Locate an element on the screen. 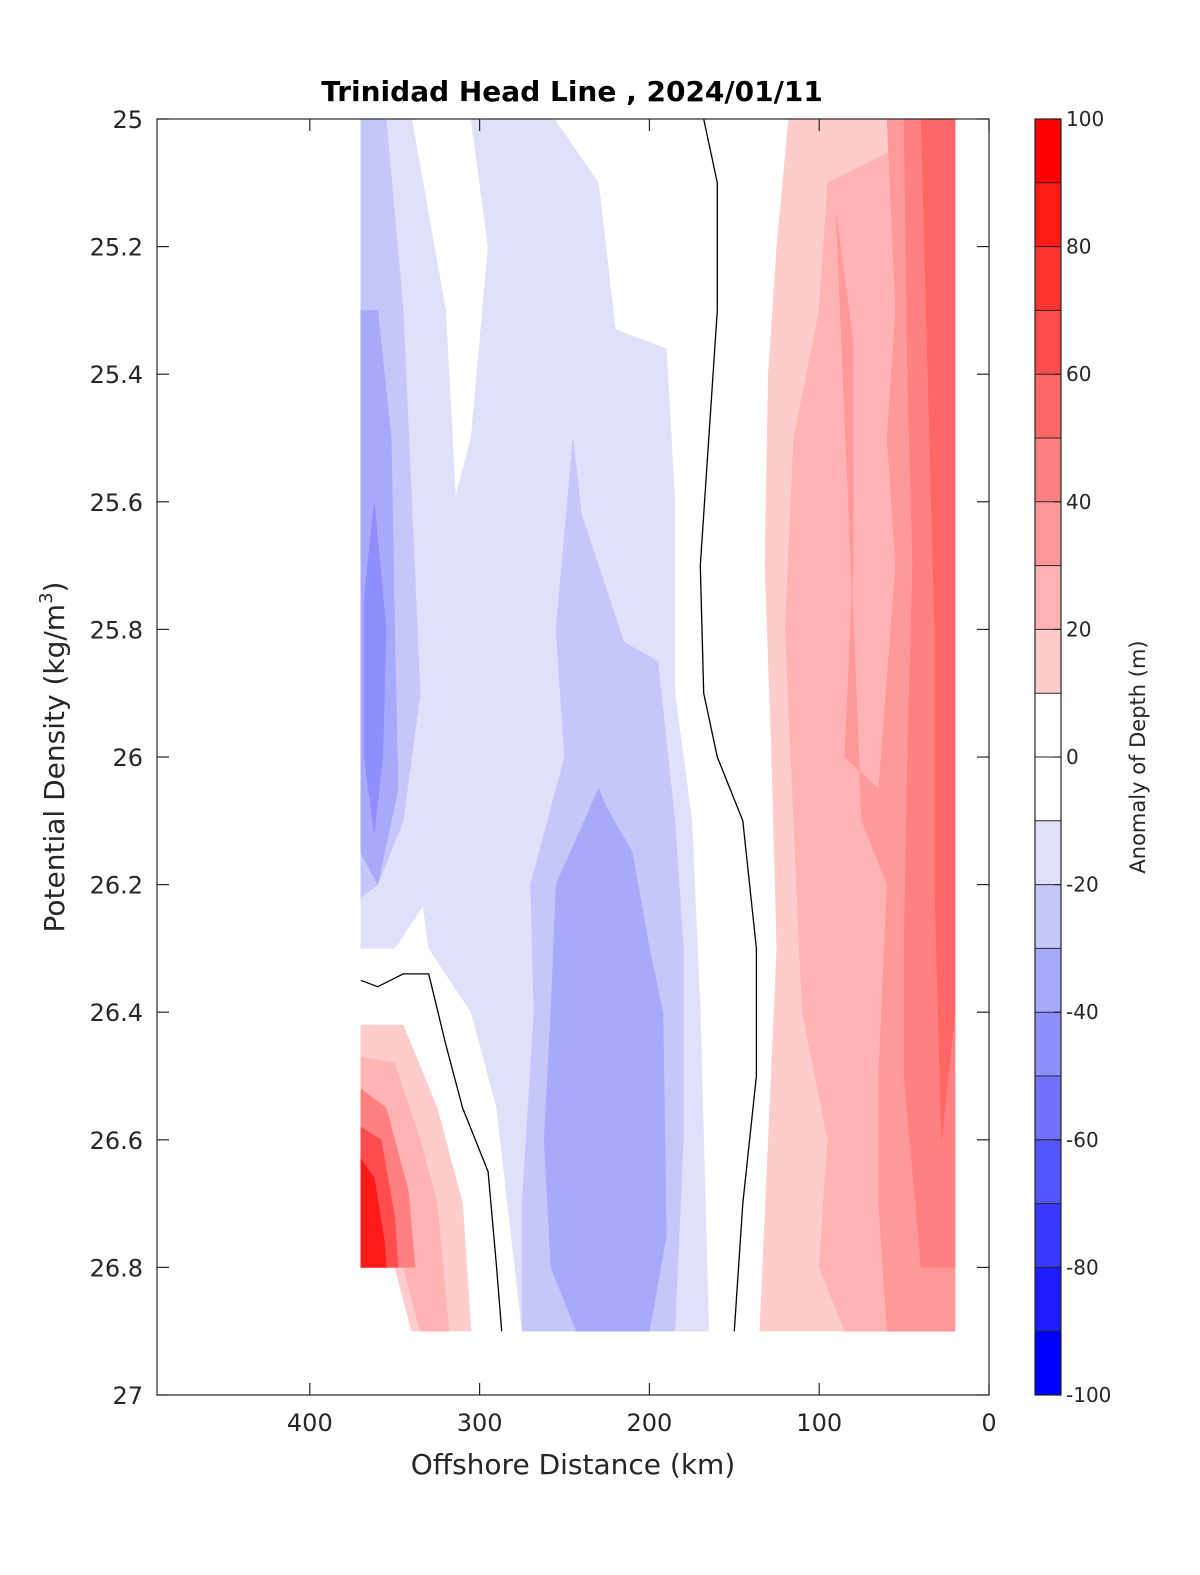 This screenshot has width=1200, height=1575. x-tick-label: 200 is located at coordinates (650, 1423).